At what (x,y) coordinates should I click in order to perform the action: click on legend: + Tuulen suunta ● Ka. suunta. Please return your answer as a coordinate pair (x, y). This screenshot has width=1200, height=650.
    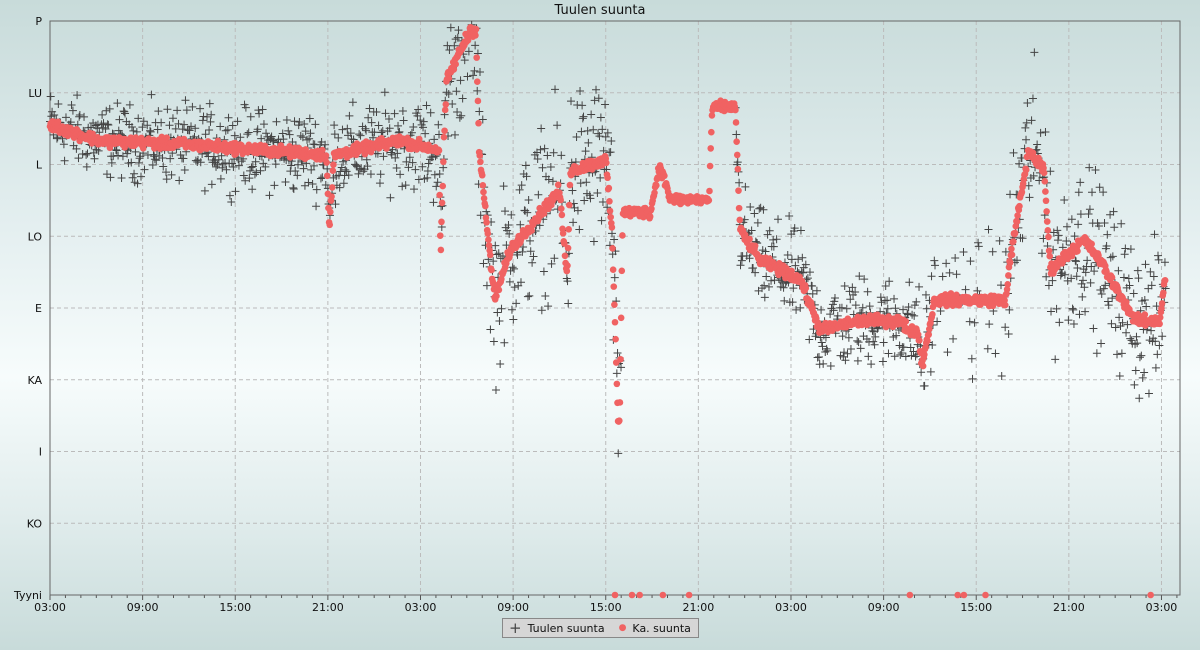
    Looking at the image, I should click on (600, 628).